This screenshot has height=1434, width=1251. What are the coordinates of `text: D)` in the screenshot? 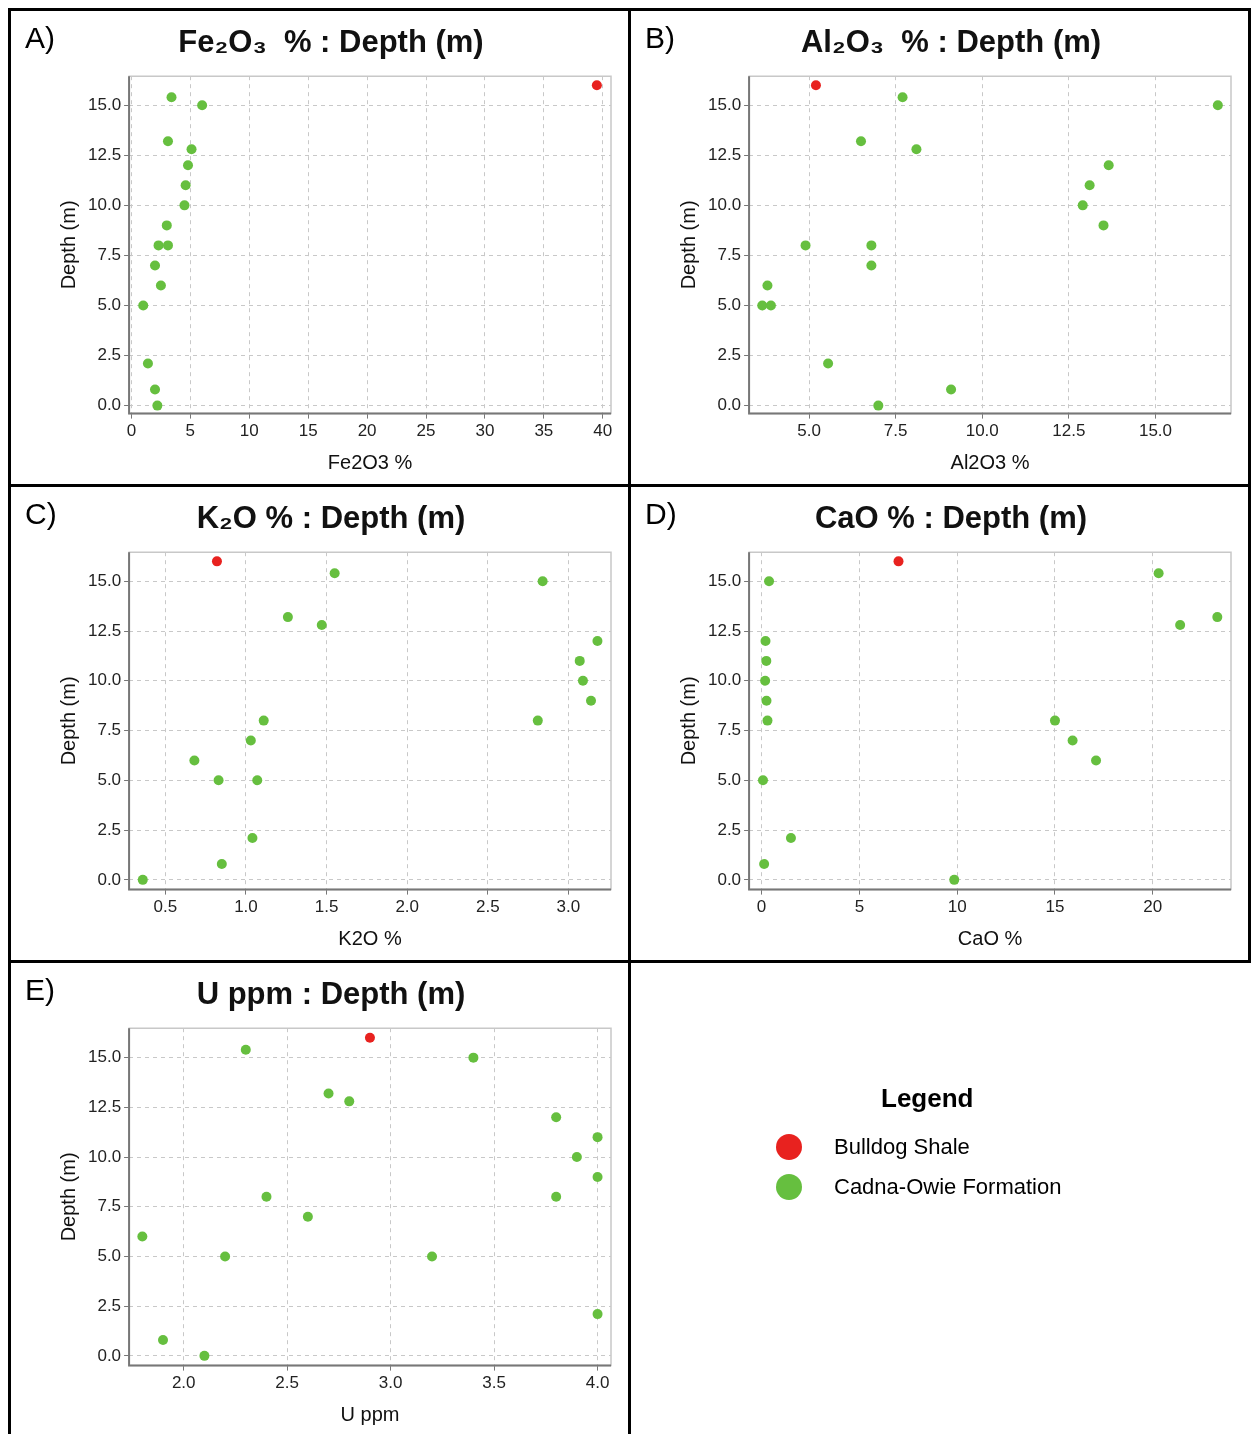 It's located at (661, 514).